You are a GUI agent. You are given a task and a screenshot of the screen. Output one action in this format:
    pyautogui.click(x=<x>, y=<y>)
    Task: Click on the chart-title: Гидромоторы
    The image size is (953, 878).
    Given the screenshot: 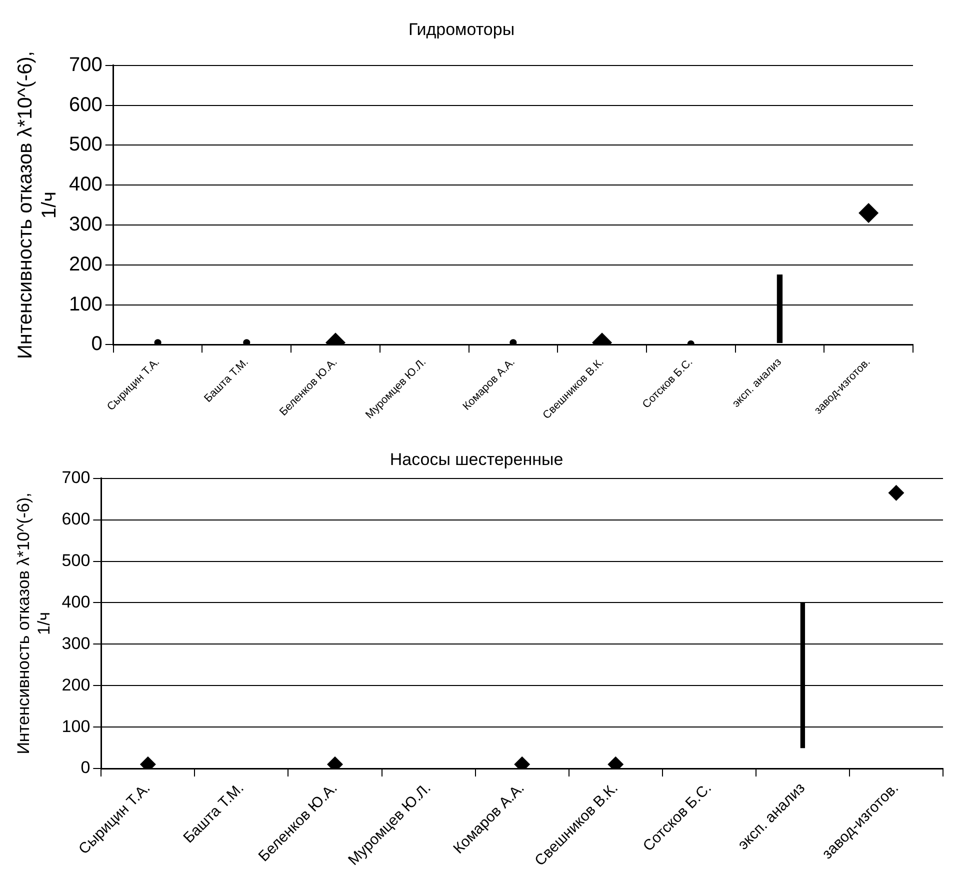 What is the action you would take?
    pyautogui.click(x=461, y=29)
    